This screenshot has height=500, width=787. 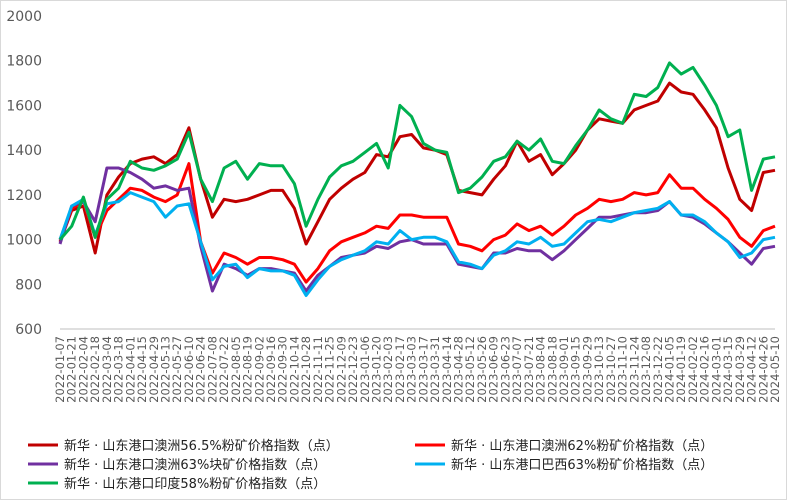 What do you see at coordinates (177, 369) in the screenshot?
I see `x-tick-label: 2022-05-27` at bounding box center [177, 369].